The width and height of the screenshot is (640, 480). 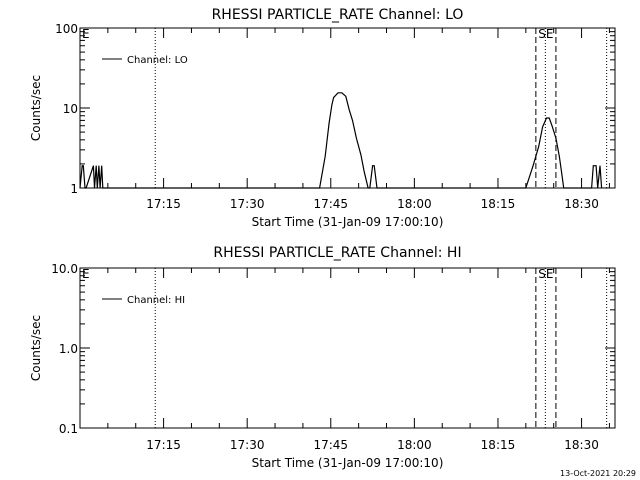 What do you see at coordinates (86, 34) in the screenshot?
I see `chart1-edge-label: E` at bounding box center [86, 34].